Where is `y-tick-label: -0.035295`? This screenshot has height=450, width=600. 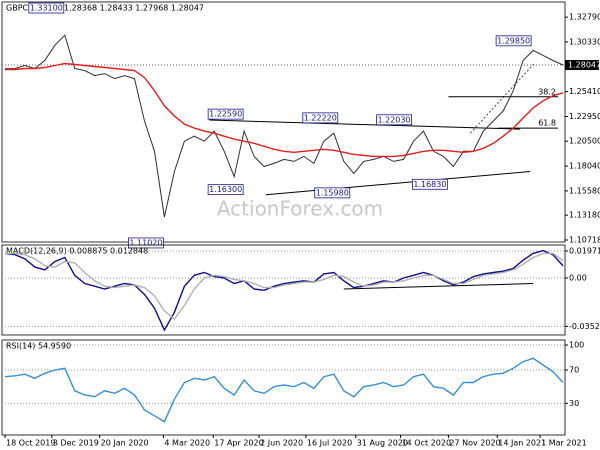 y-tick-label: -0.035295 is located at coordinates (584, 326).